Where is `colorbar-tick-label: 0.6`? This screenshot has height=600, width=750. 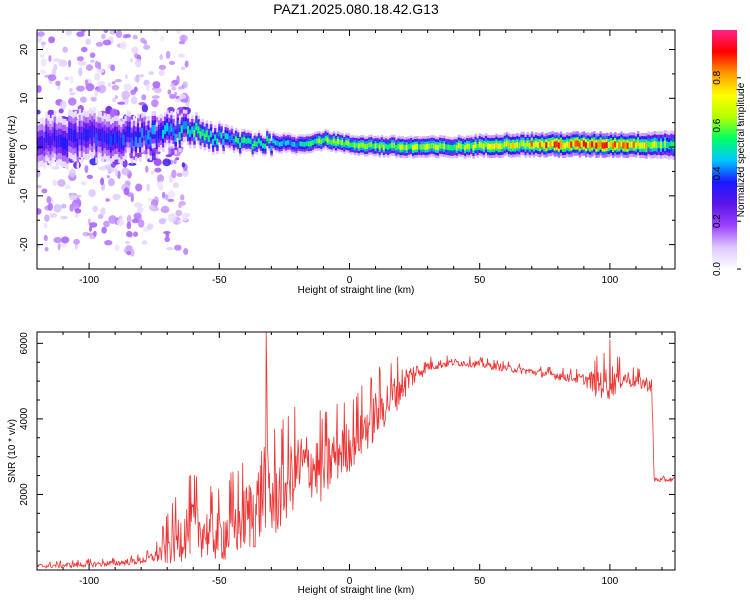 colorbar-tick-label: 0.6 is located at coordinates (717, 125).